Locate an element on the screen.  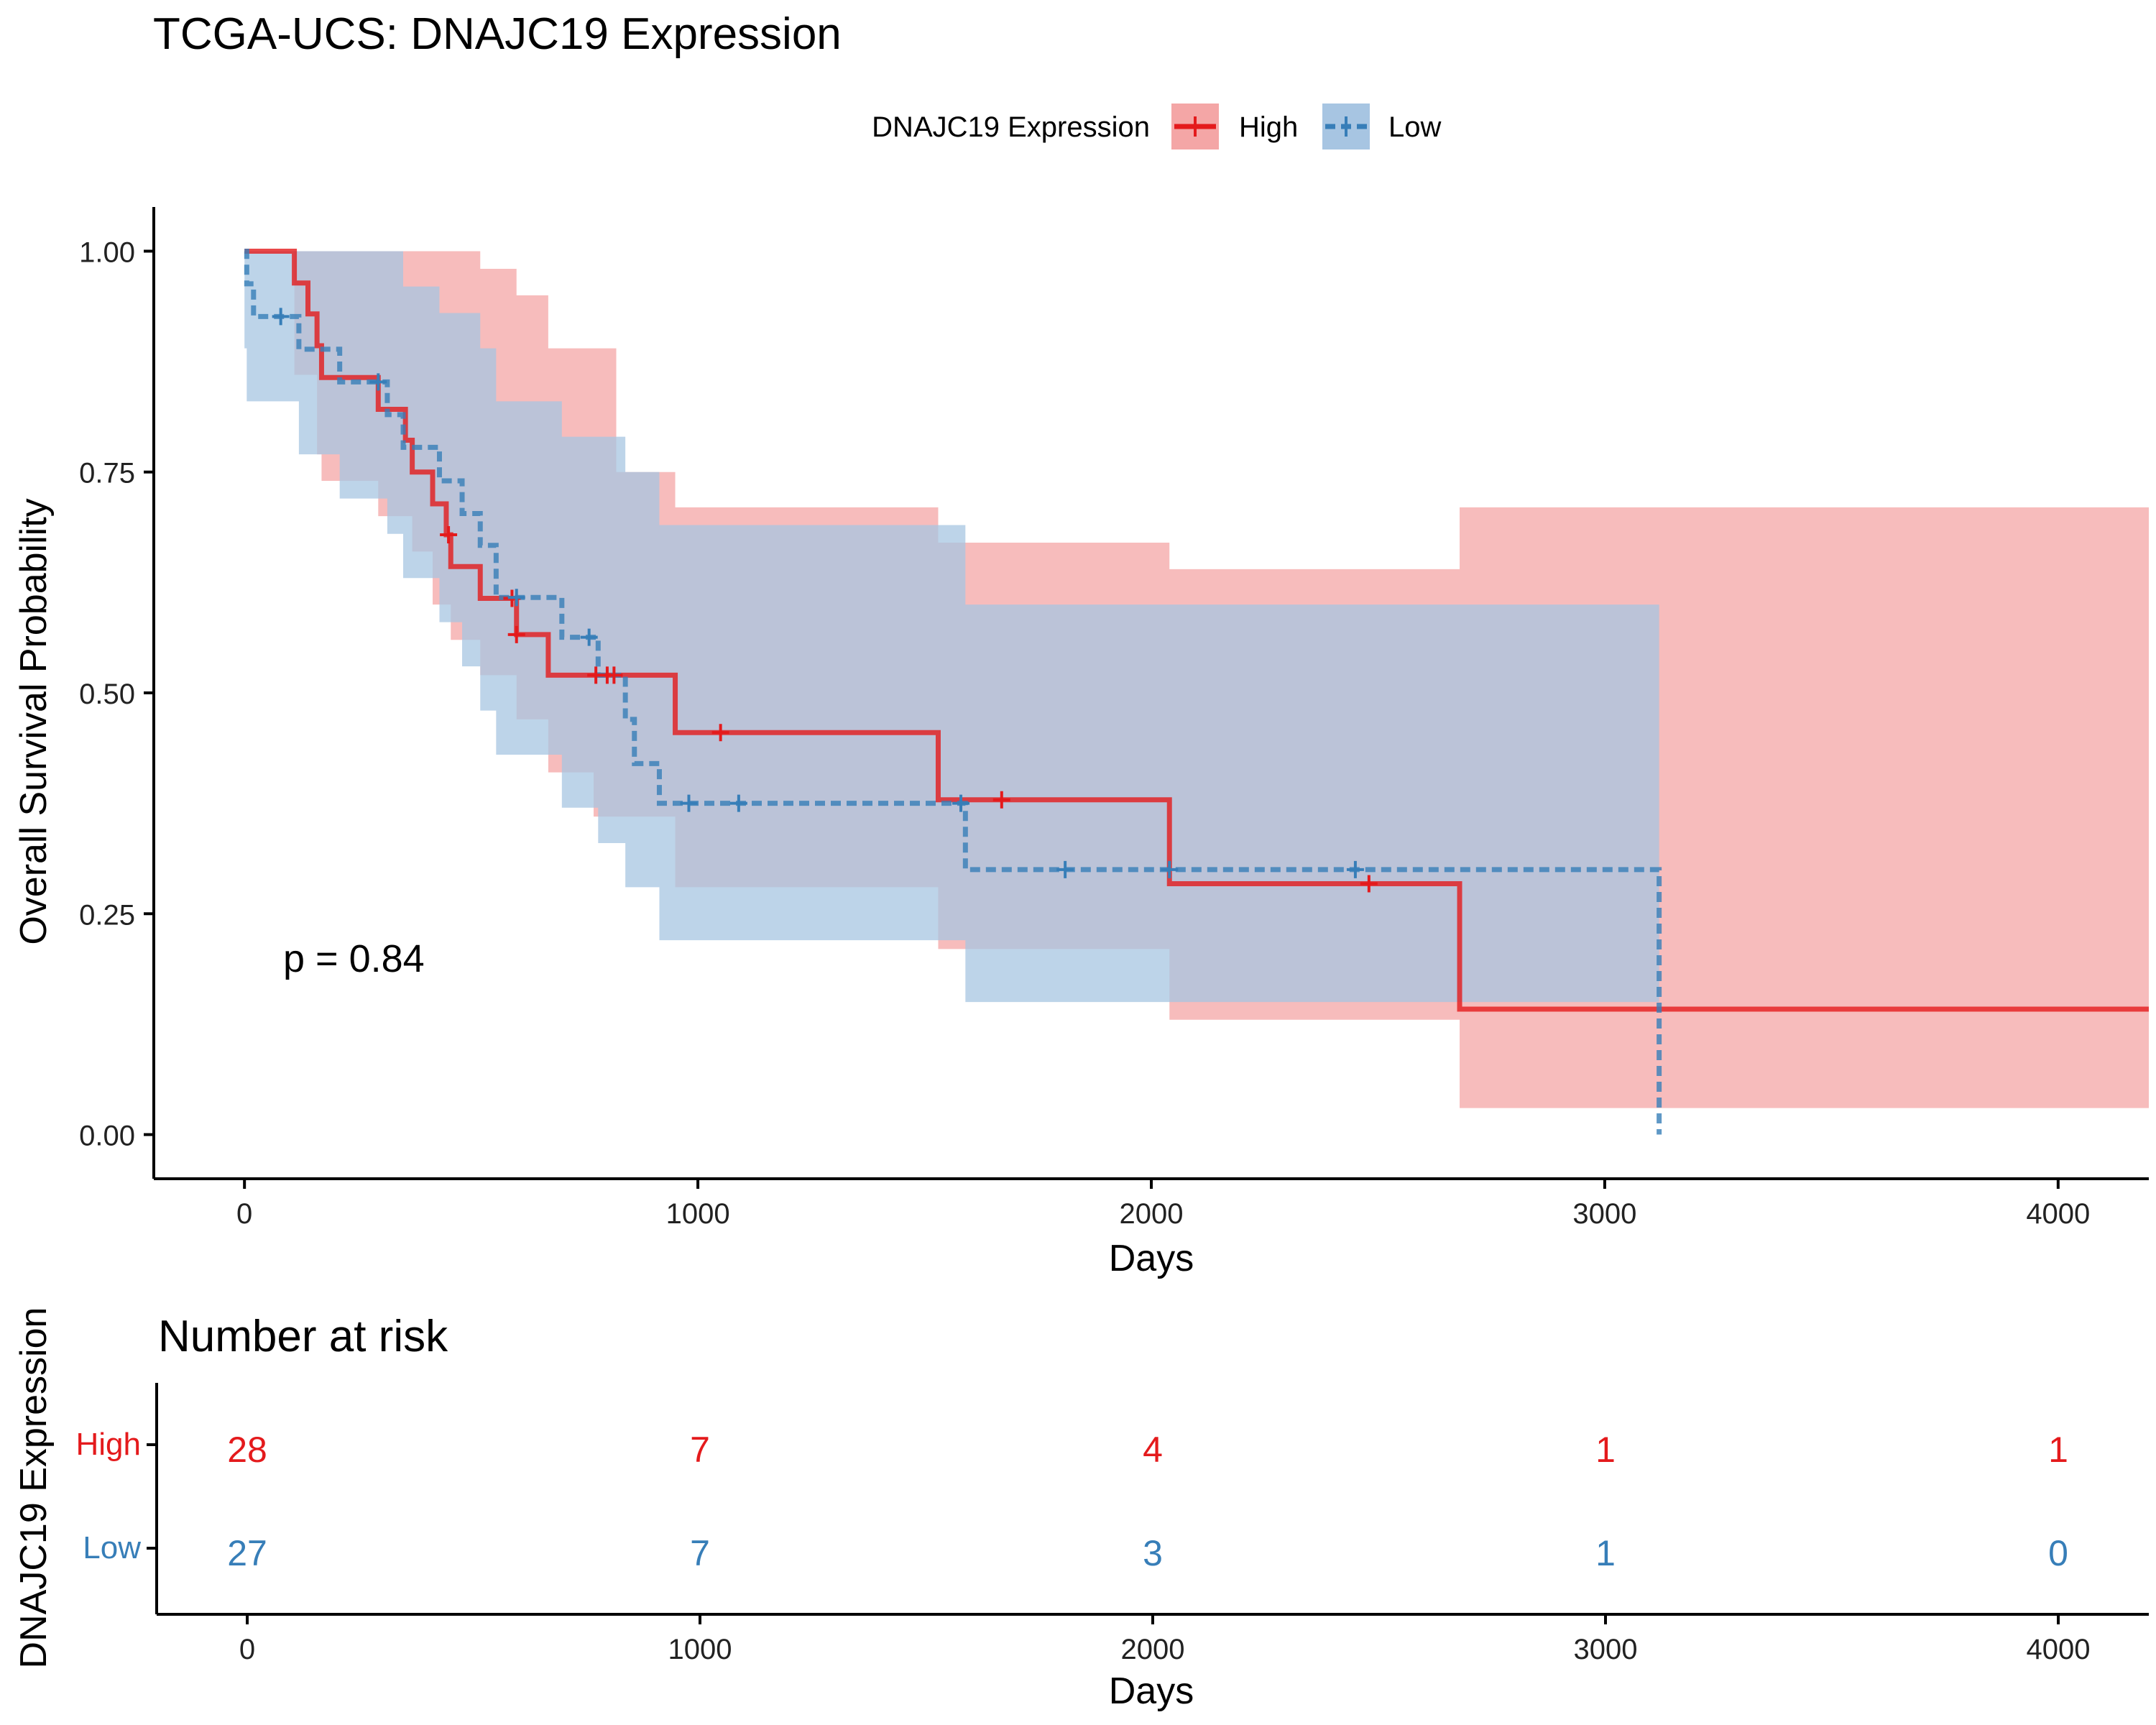
risk-x-axis-label: Days is located at coordinates (1151, 1691).